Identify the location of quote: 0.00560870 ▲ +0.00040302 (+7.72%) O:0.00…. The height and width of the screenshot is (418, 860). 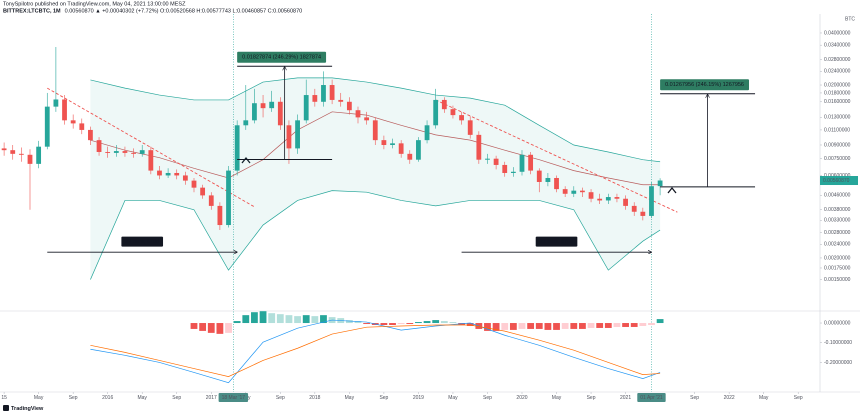
(184, 11).